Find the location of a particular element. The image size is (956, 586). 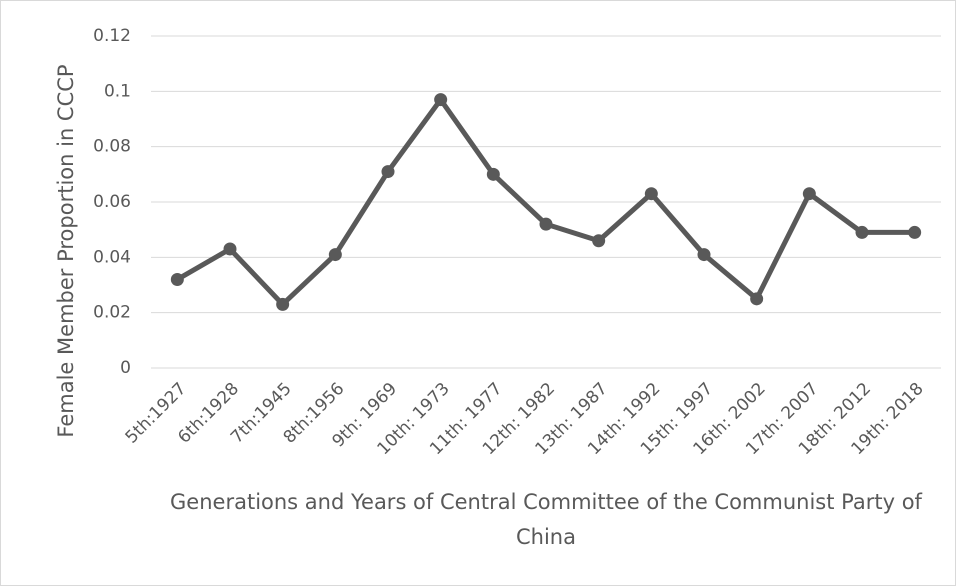

y-tick-label: 0.1 is located at coordinates (117, 91).